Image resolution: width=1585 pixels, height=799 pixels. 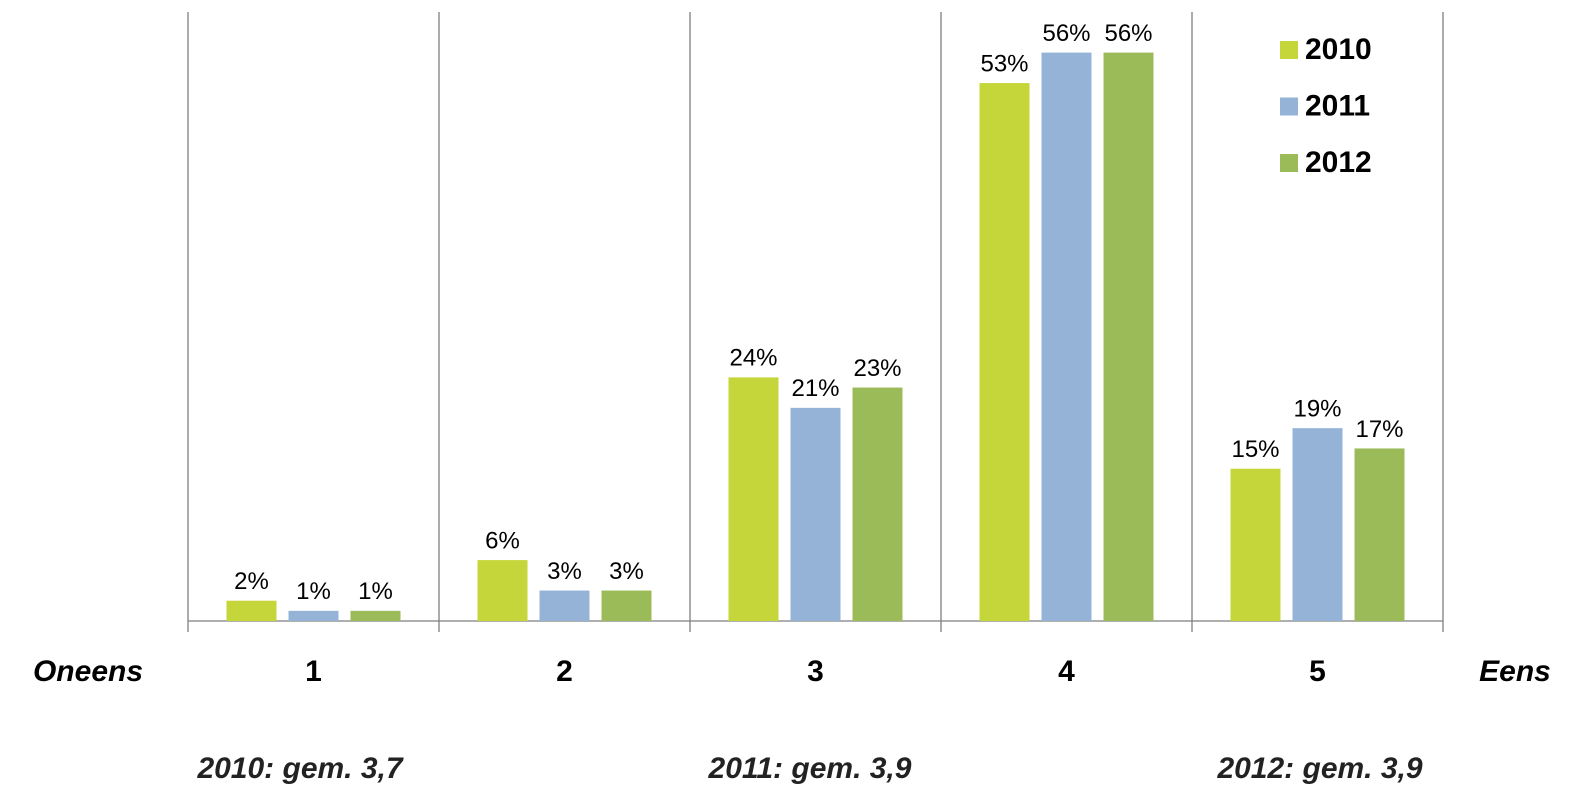 I want to click on legend-label: 2010, so click(x=1338, y=49).